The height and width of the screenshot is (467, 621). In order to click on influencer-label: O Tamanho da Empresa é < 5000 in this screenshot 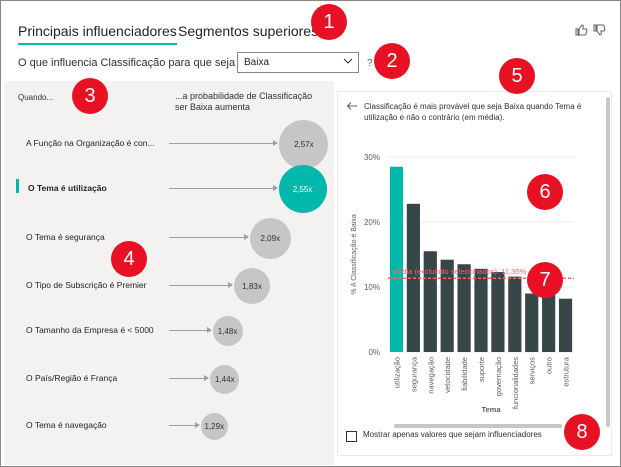, I will do `click(90, 330)`.